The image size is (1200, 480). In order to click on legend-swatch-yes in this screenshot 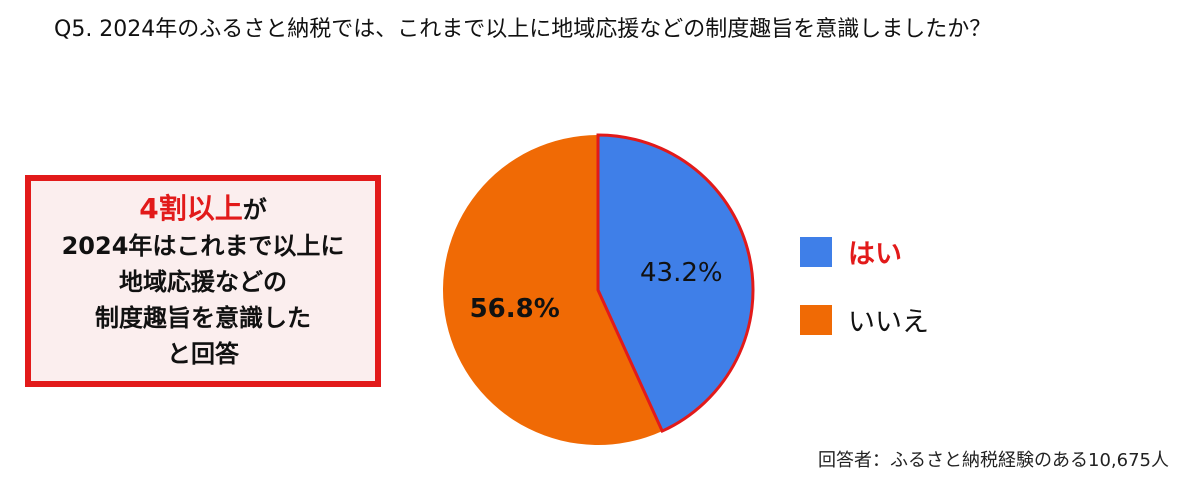, I will do `click(816, 251)`.